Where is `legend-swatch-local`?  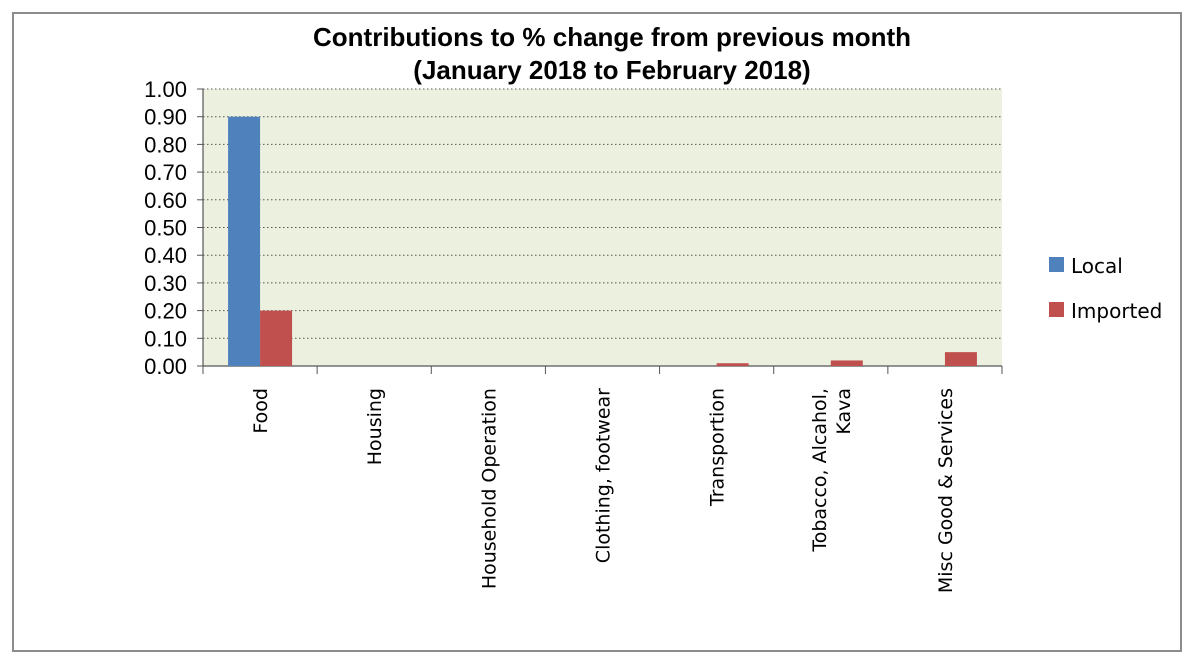 legend-swatch-local is located at coordinates (1056, 264).